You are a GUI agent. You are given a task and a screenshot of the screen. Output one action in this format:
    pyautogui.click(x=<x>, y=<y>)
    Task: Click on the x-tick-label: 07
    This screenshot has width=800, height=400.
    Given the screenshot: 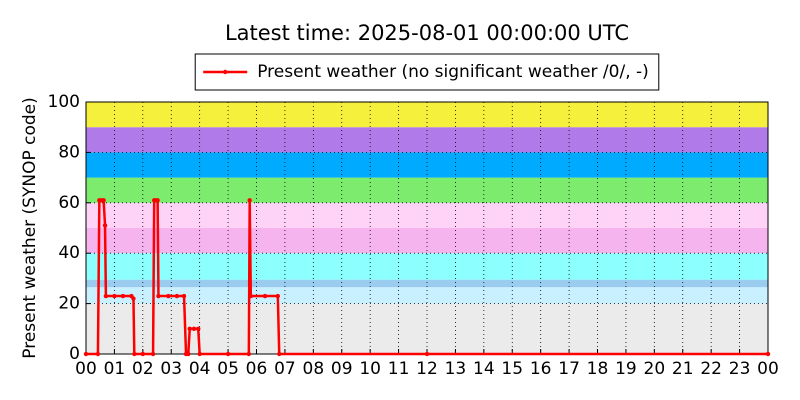 What is the action you would take?
    pyautogui.click(x=285, y=369)
    